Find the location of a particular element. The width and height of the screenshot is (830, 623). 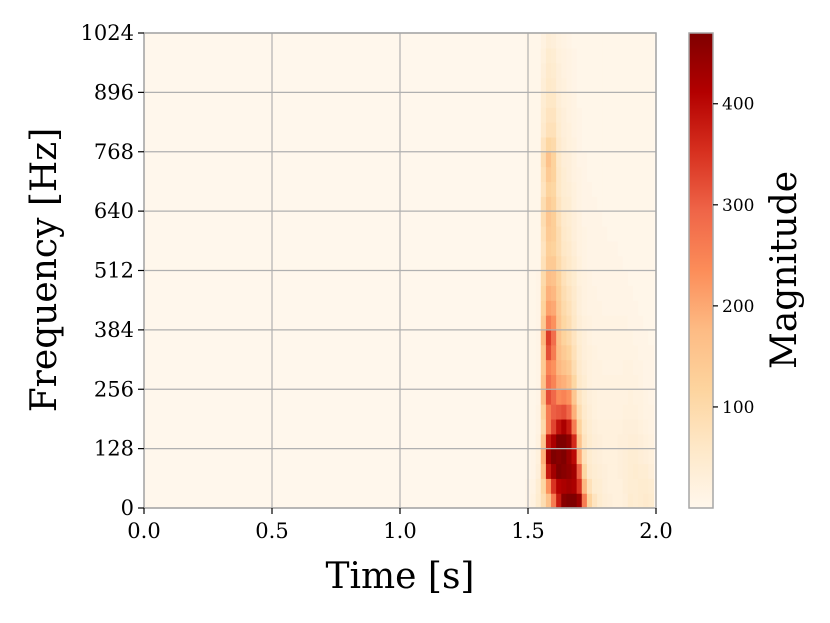

y-tick-label: 128 is located at coordinates (114, 449).